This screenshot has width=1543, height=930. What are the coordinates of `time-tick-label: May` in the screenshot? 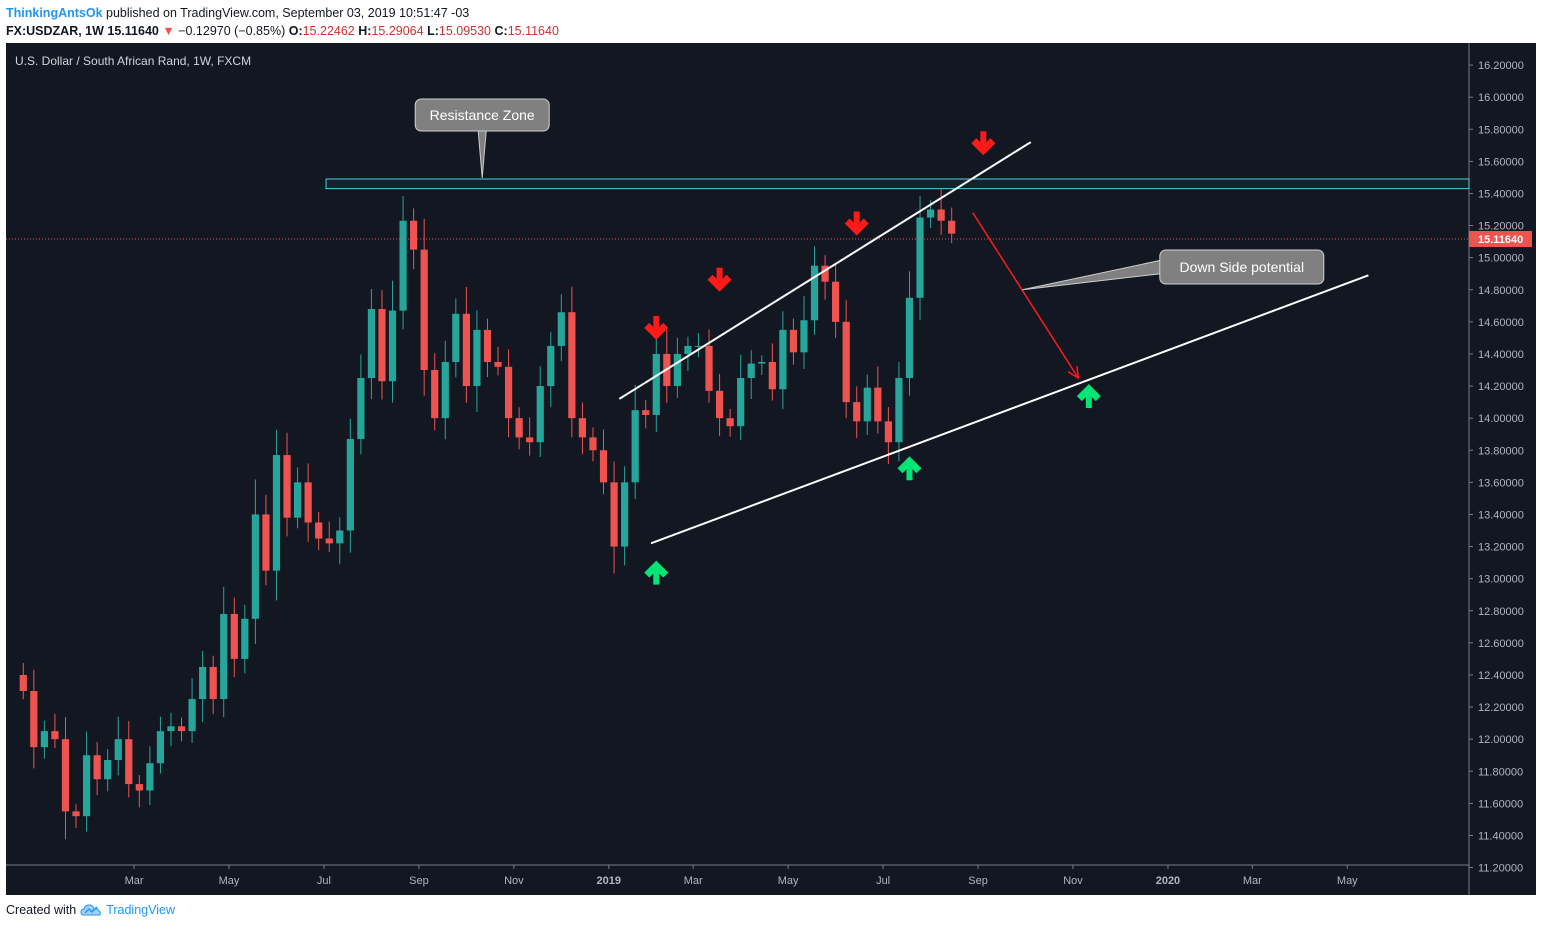 It's located at (1347, 881).